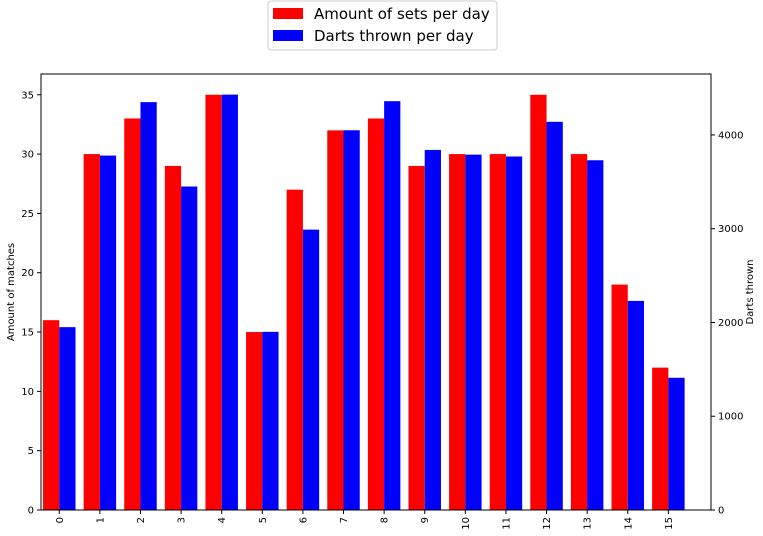  I want to click on x-tick-label: 13, so click(588, 523).